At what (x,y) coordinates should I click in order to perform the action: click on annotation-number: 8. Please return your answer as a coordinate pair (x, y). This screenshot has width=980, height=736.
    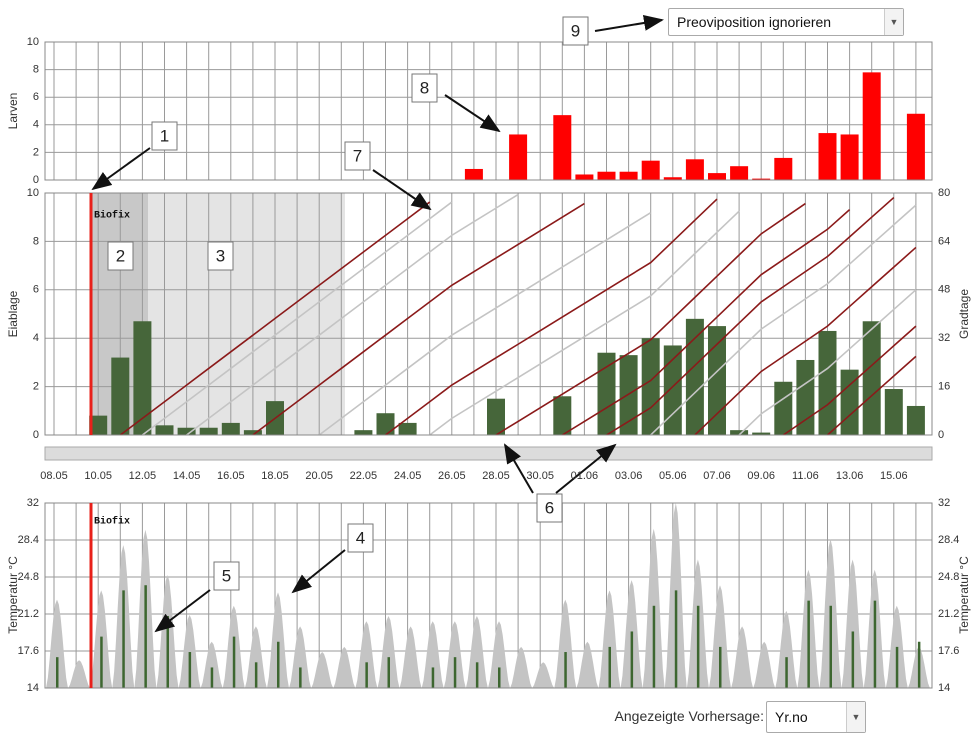
    Looking at the image, I should click on (424, 87).